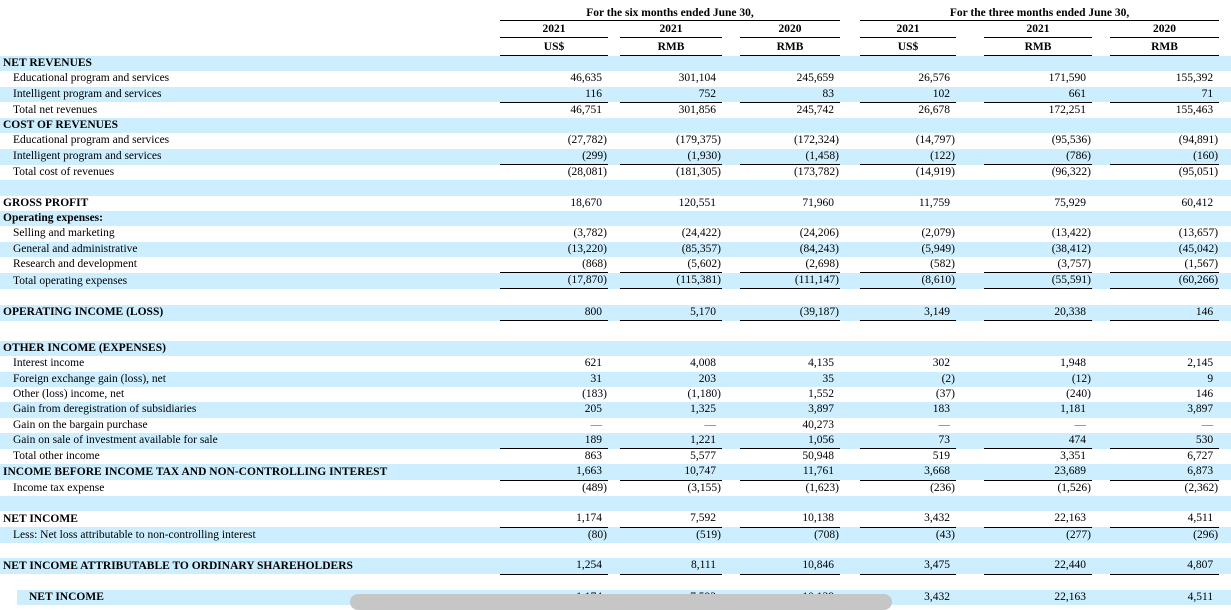 The width and height of the screenshot is (1231, 610). Describe the element at coordinates (1165, 249) in the screenshot. I see `value-cell: (45,042)` at that location.